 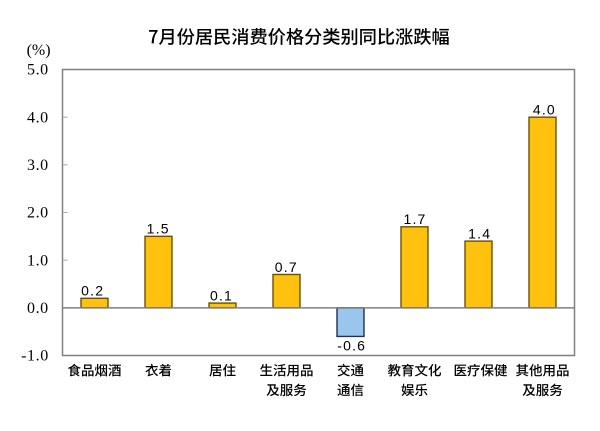 What do you see at coordinates (38, 165) in the screenshot?
I see `svg-text: 3.0` at bounding box center [38, 165].